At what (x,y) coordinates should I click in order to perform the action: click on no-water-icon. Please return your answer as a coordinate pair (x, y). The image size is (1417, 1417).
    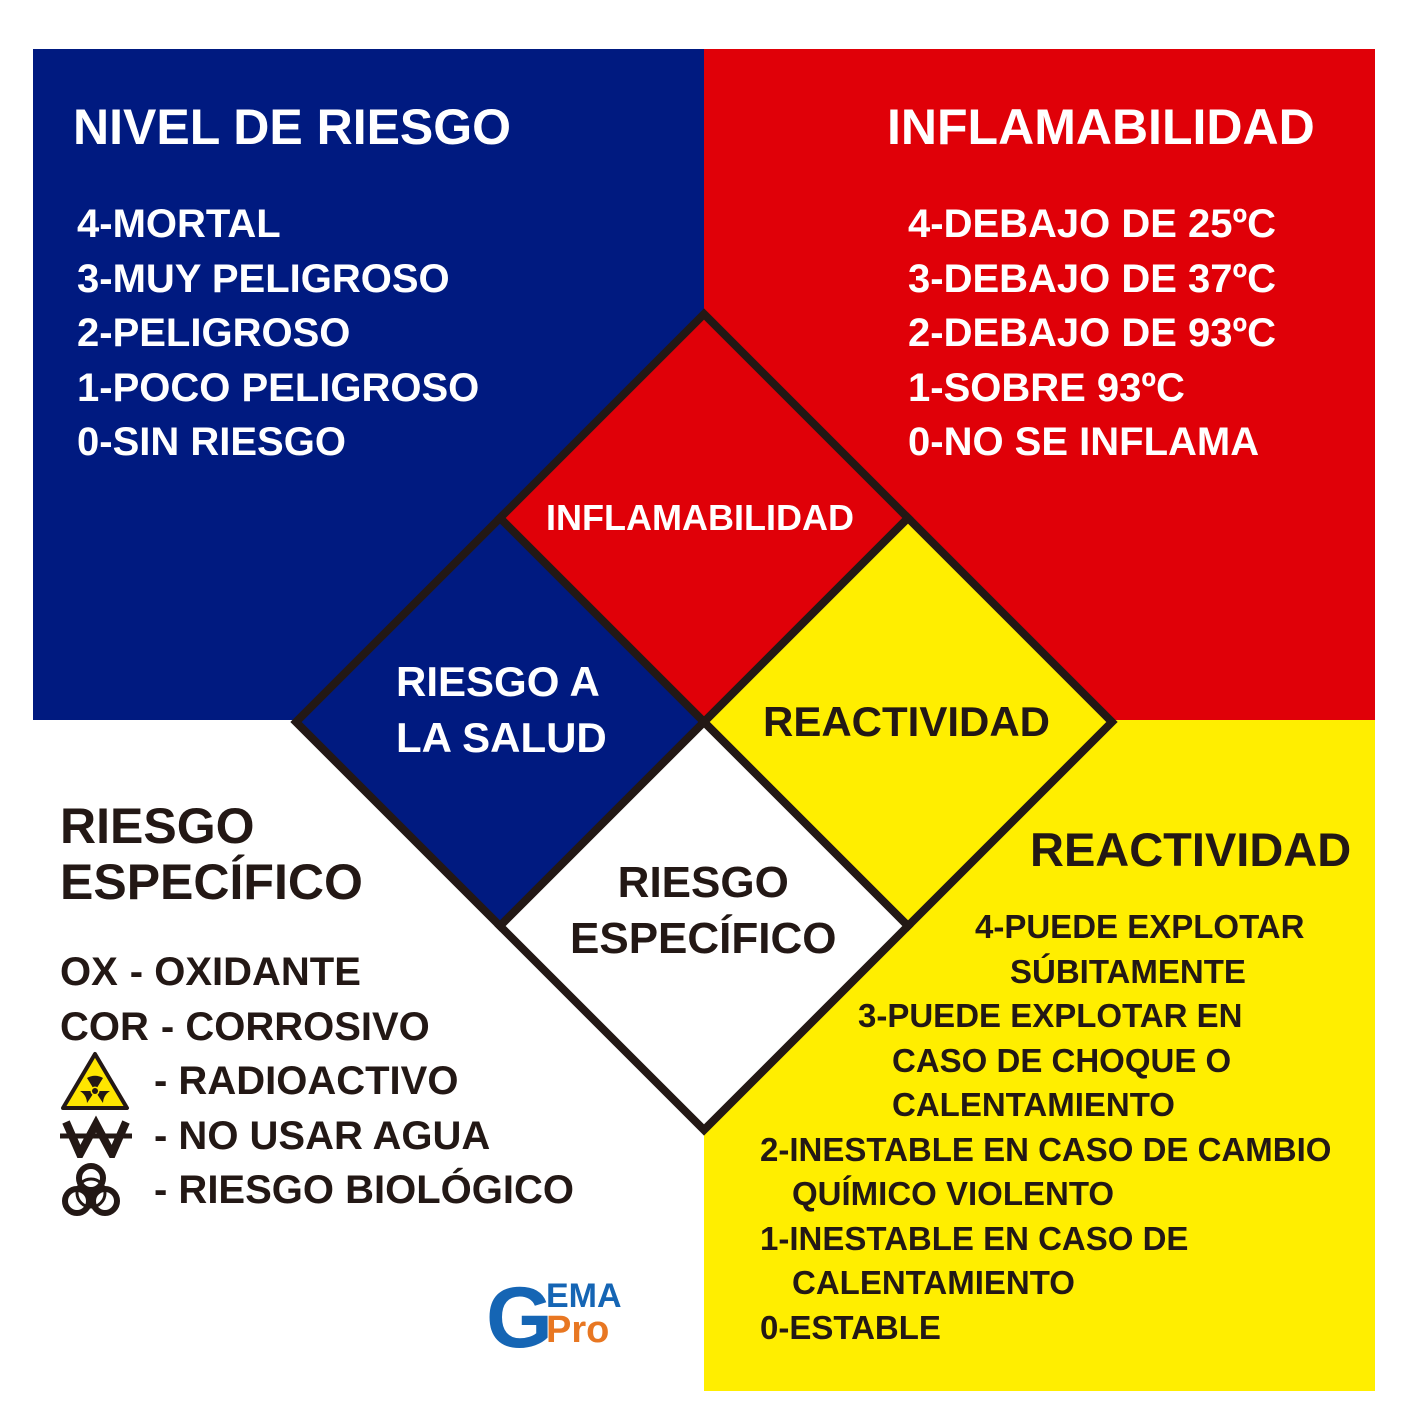
    Looking at the image, I should click on (103, 1136).